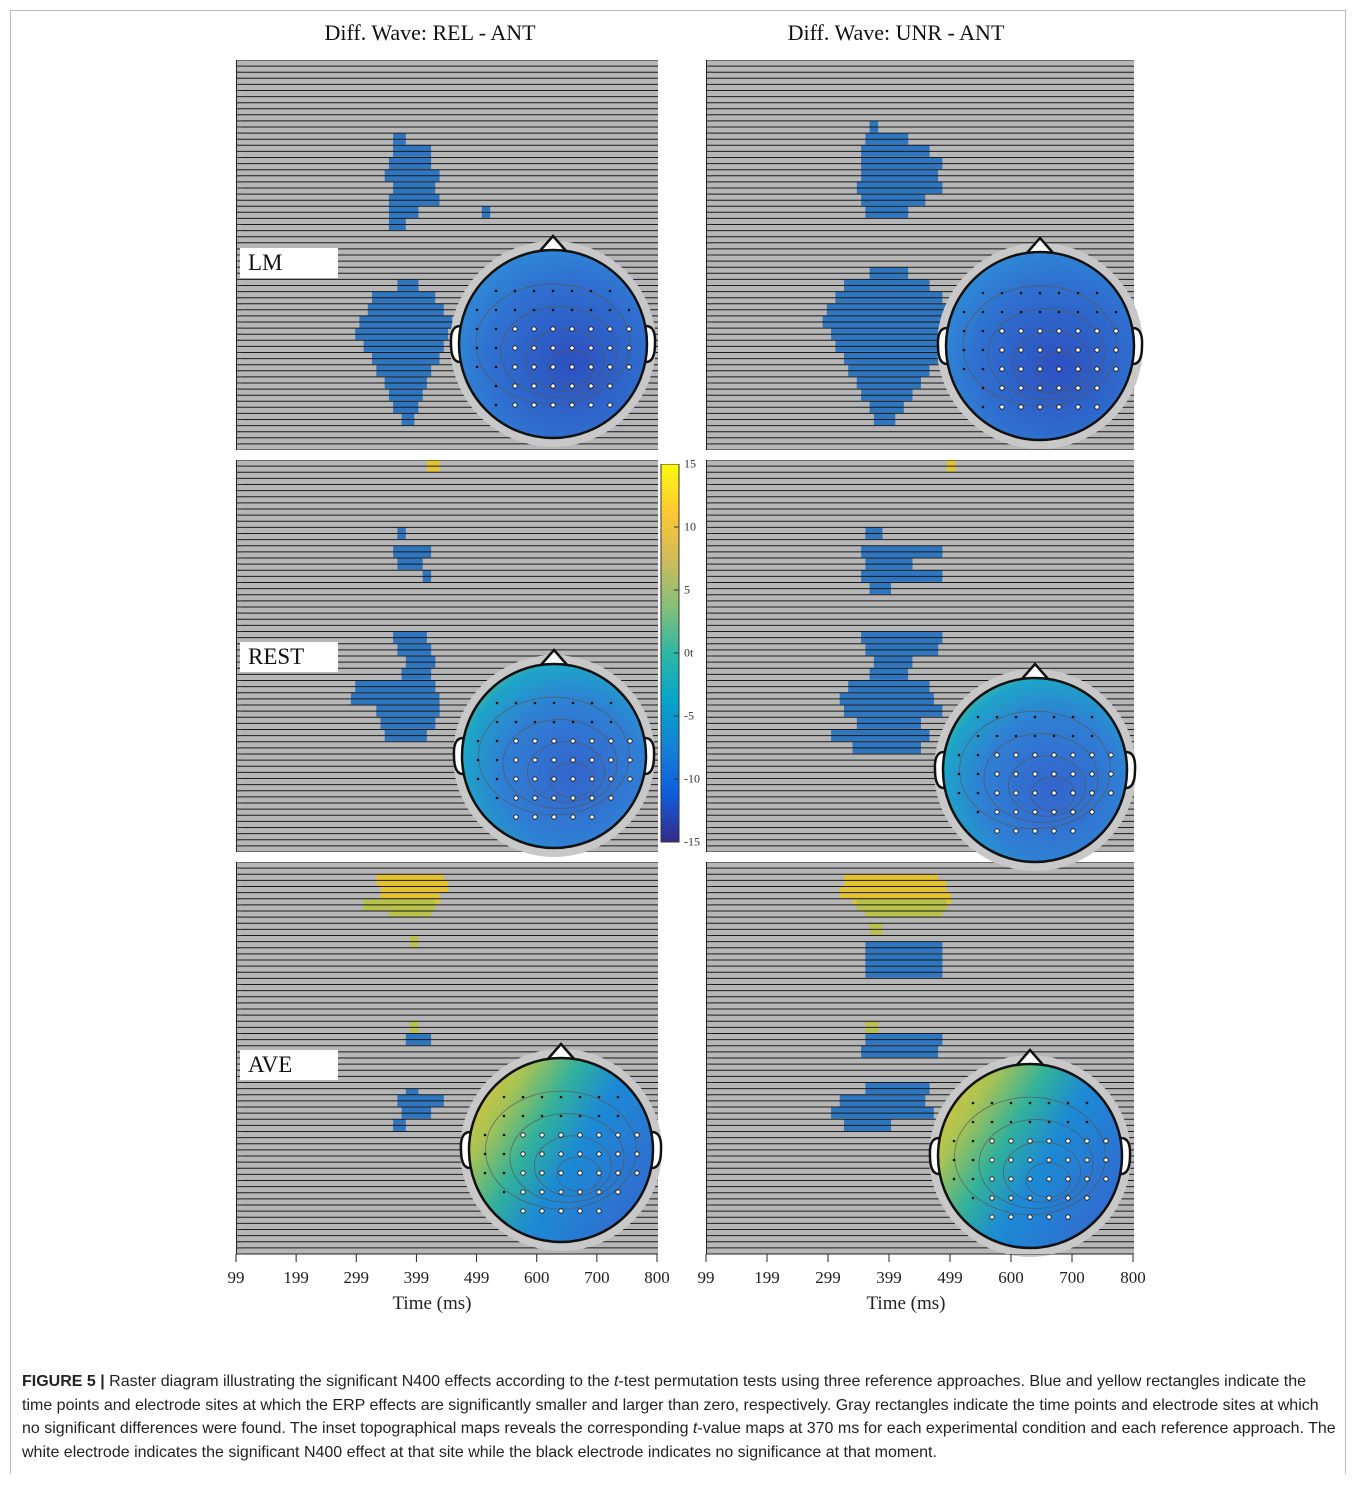 The image size is (1358, 1486). What do you see at coordinates (889, 1277) in the screenshot?
I see `x-tick-label: 399` at bounding box center [889, 1277].